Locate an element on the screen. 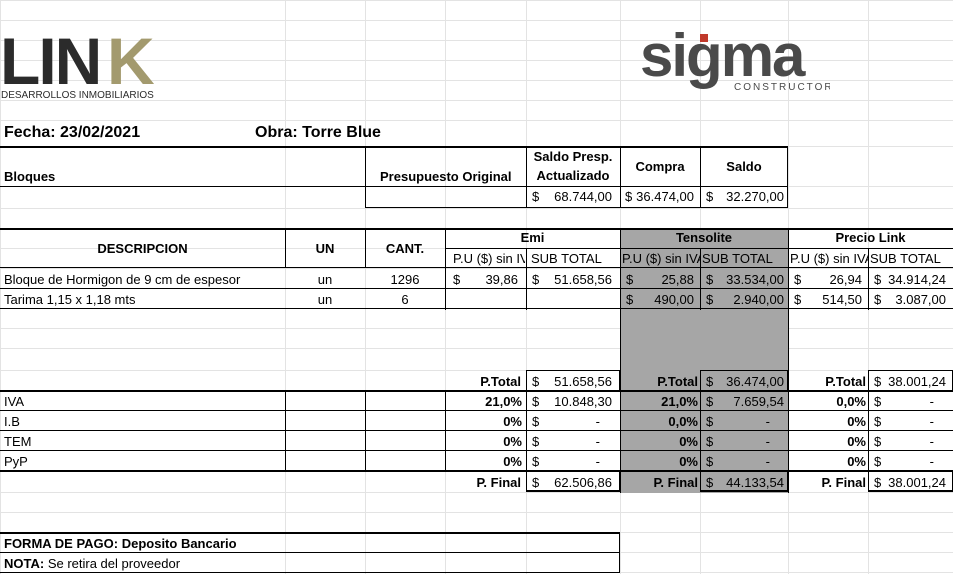  tax-name: PyP is located at coordinates (16, 461).